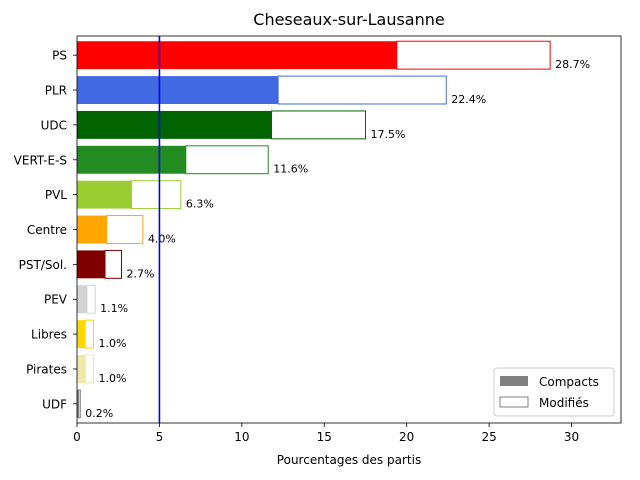  Describe the element at coordinates (200, 204) in the screenshot. I see `data-label-4: 6.3%` at that location.